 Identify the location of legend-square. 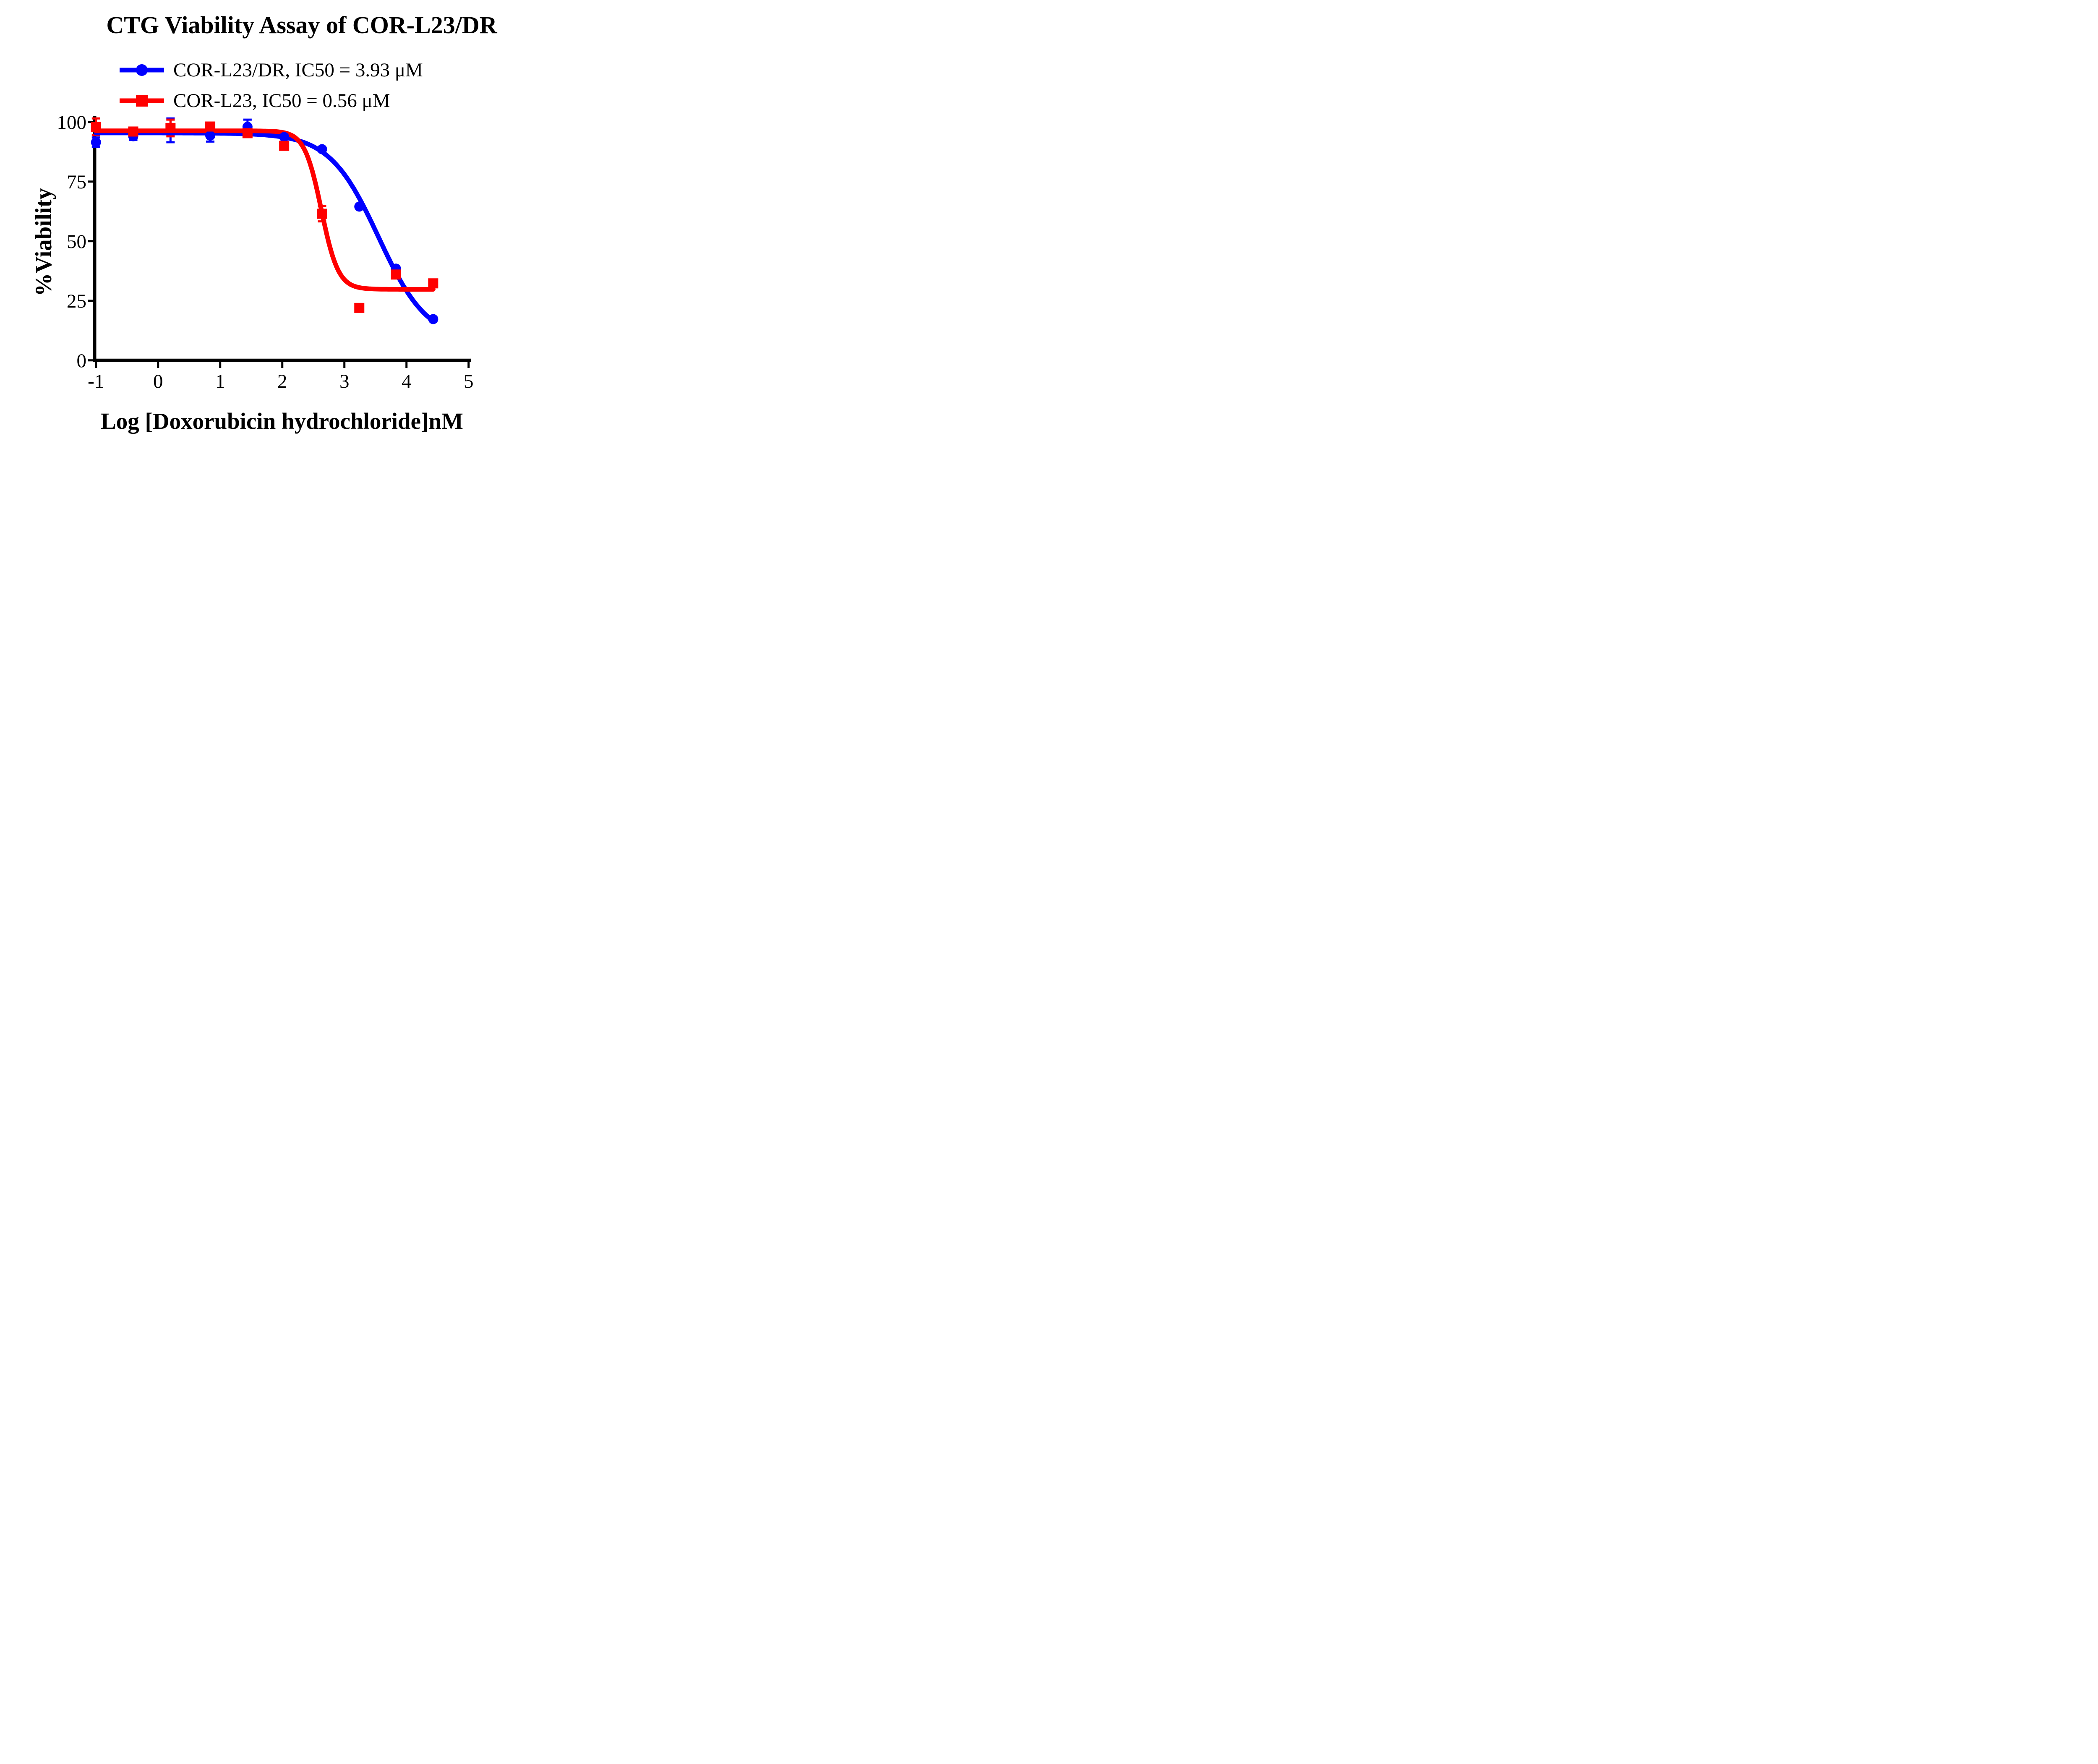
(142, 100).